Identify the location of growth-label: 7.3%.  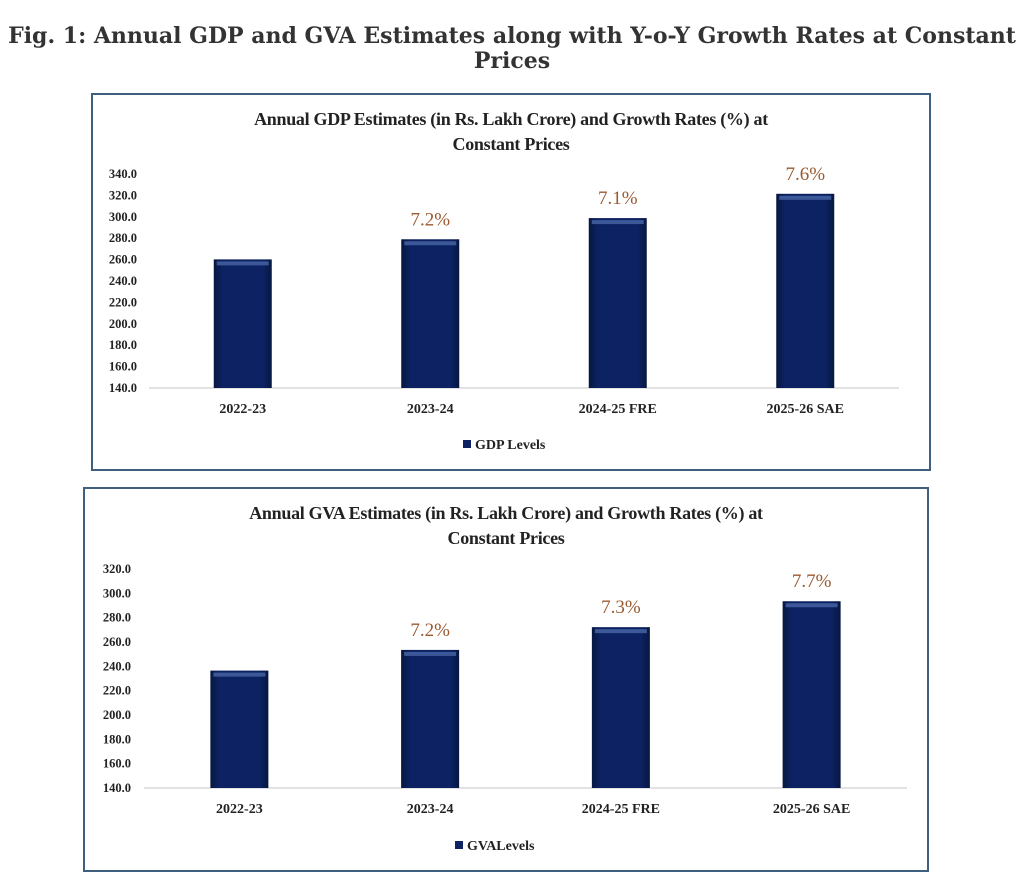
(621, 607).